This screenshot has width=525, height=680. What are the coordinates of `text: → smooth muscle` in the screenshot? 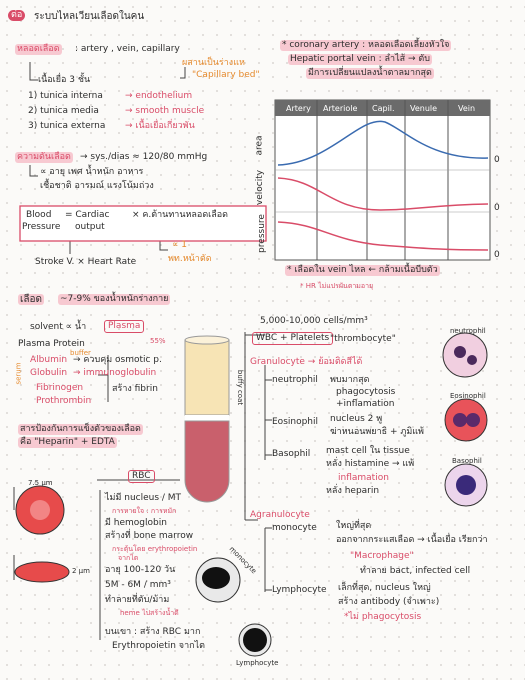 It's located at (165, 111).